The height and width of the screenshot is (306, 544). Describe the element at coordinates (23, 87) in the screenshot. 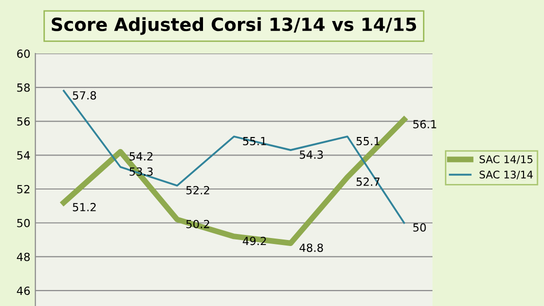

I see `y-tick-label: 58` at that location.